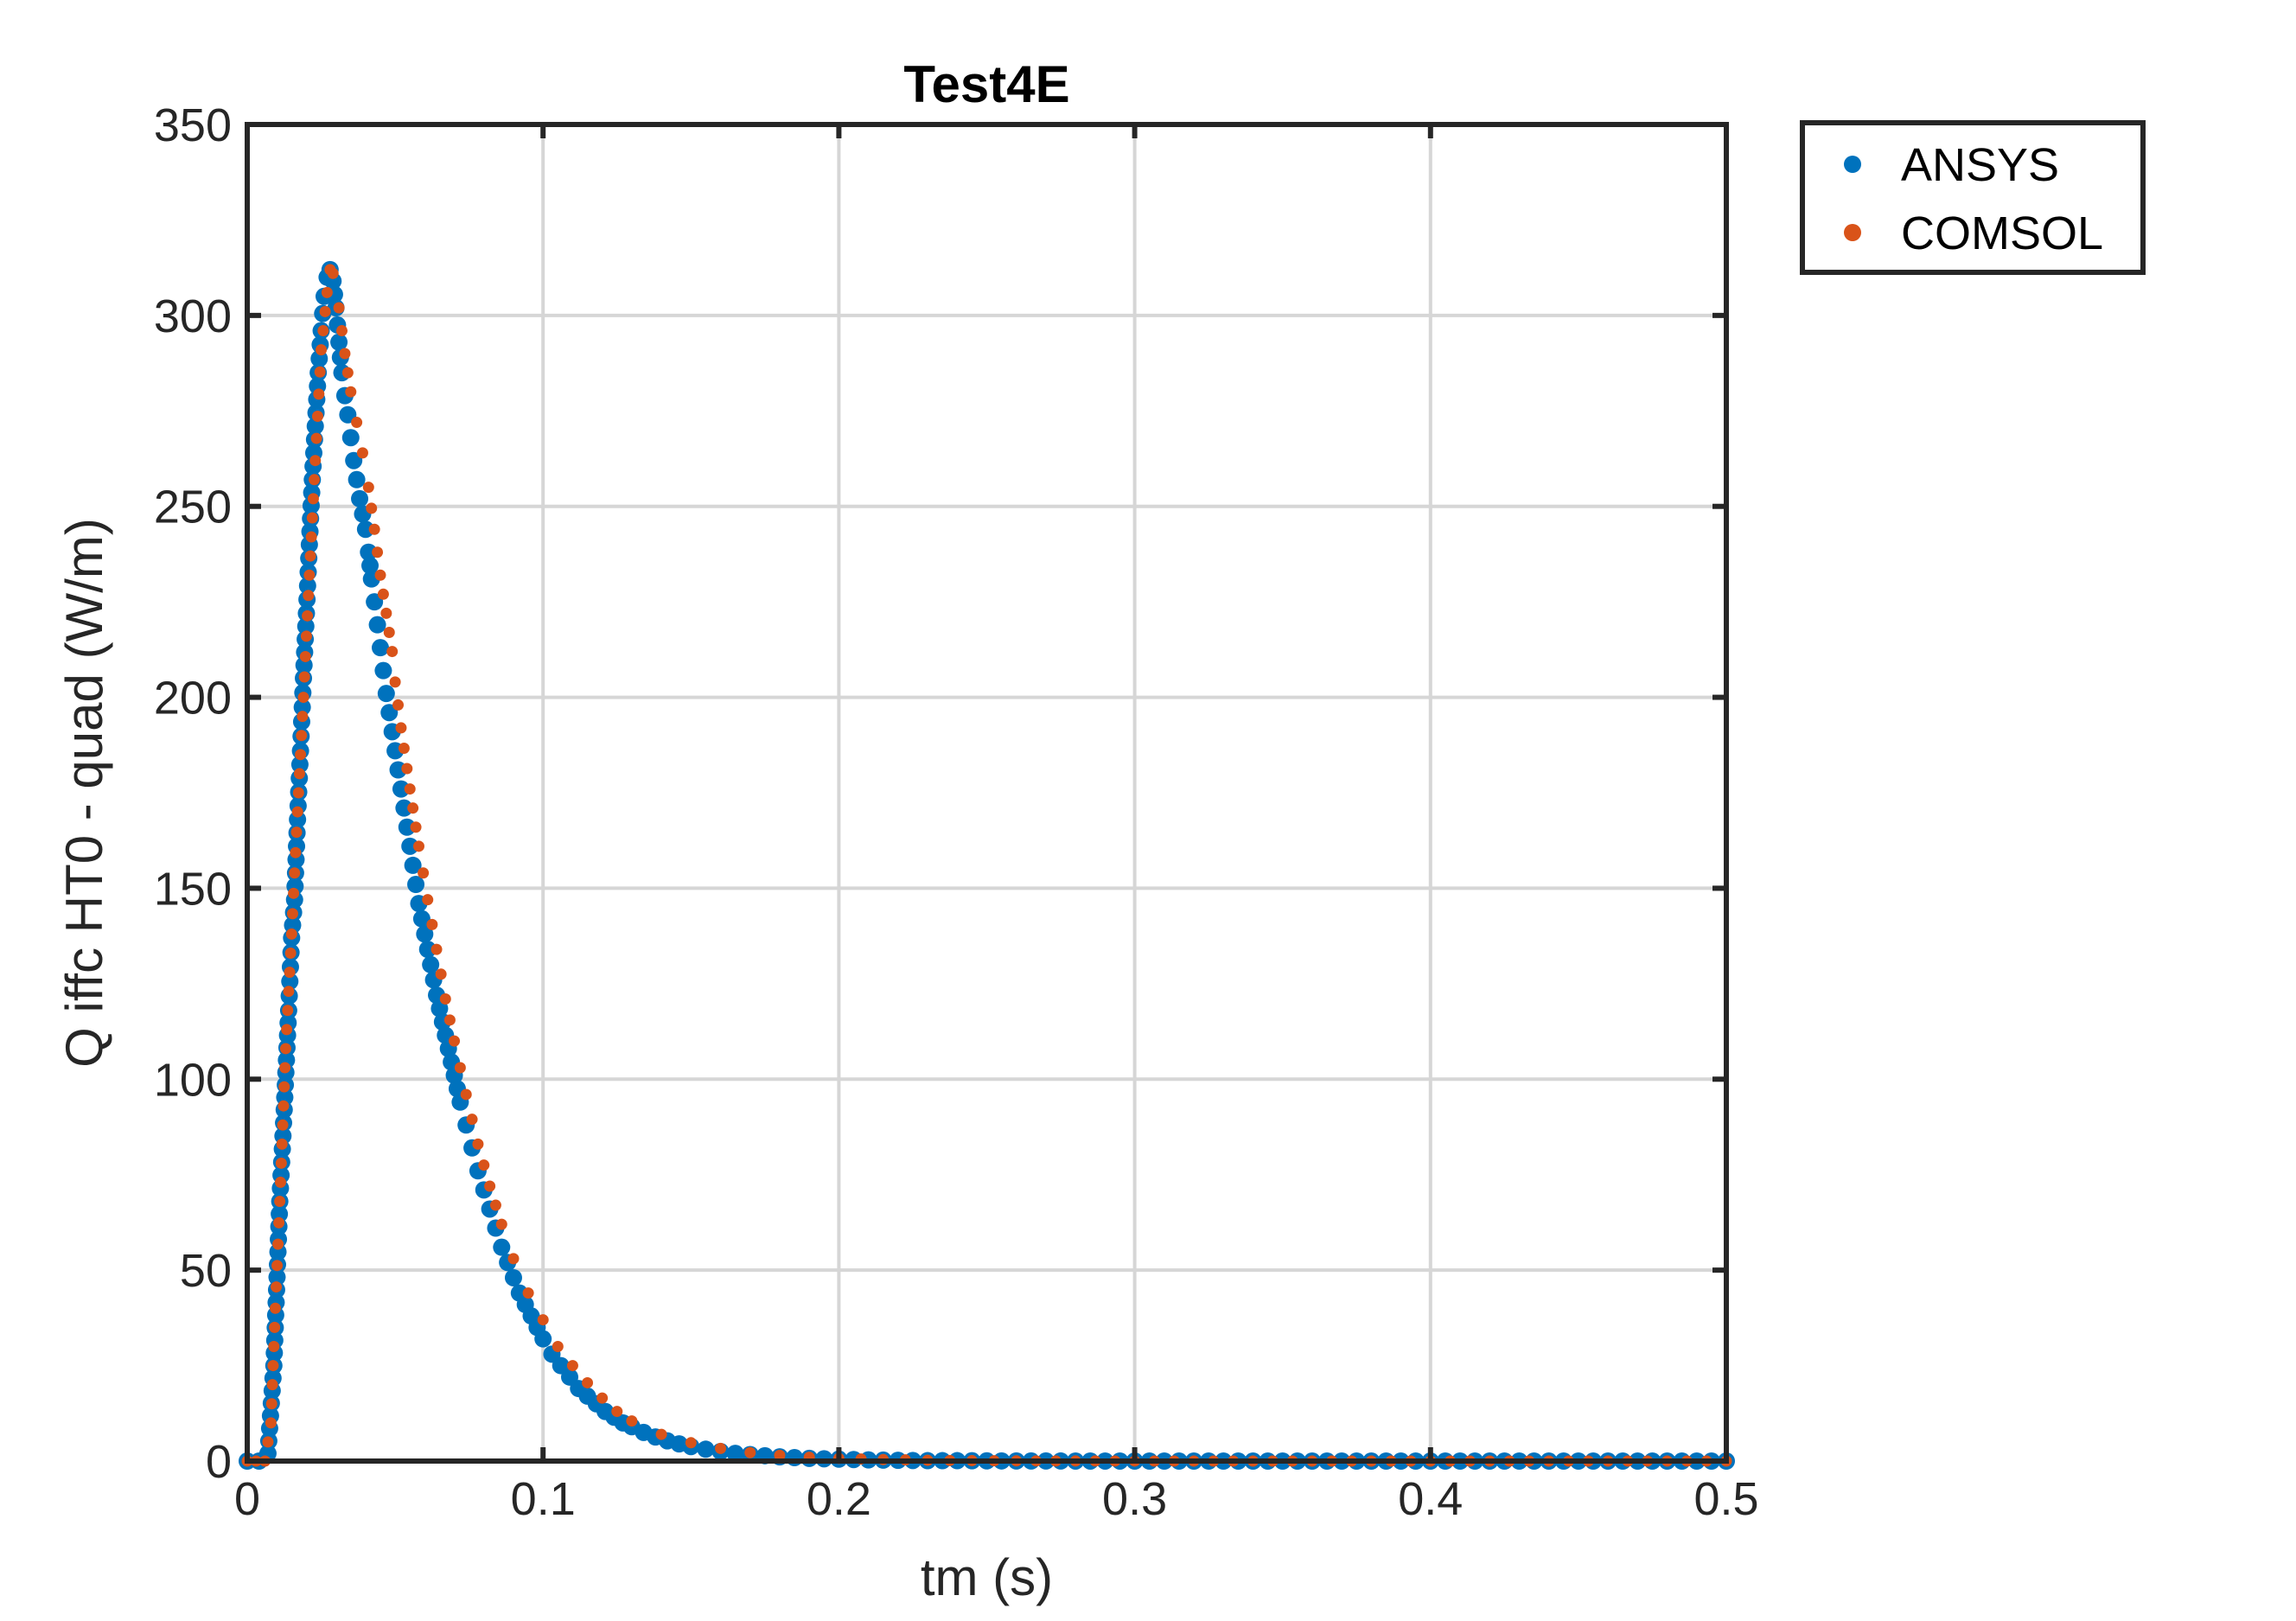 This screenshot has height=1621, width=2296. I want to click on x-tick-label: 0.4, so click(1430, 1499).